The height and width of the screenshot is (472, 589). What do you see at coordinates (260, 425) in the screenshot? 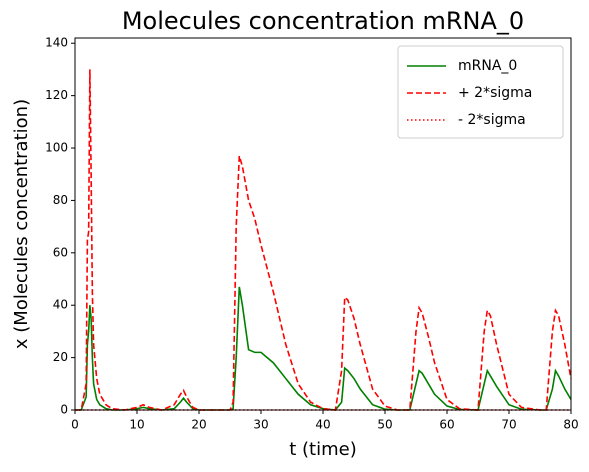
I see `x-tick-label: 30` at bounding box center [260, 425].